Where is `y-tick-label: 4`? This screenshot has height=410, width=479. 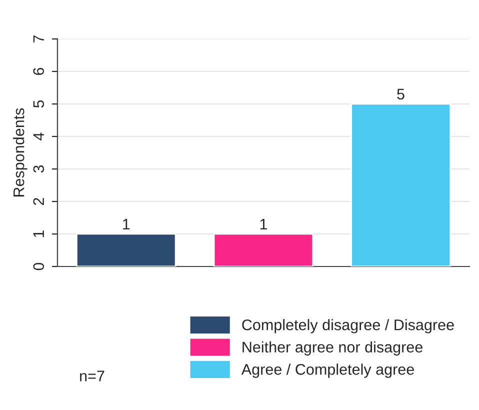
y-tick-label: 4 is located at coordinates (38, 136).